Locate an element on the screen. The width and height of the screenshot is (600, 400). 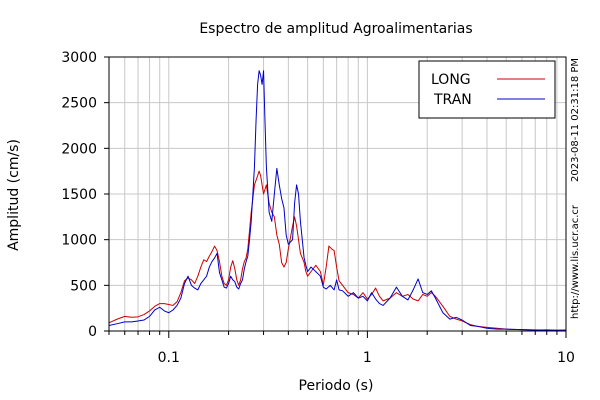
legend-label-tran: TRAN is located at coordinates (452, 100).